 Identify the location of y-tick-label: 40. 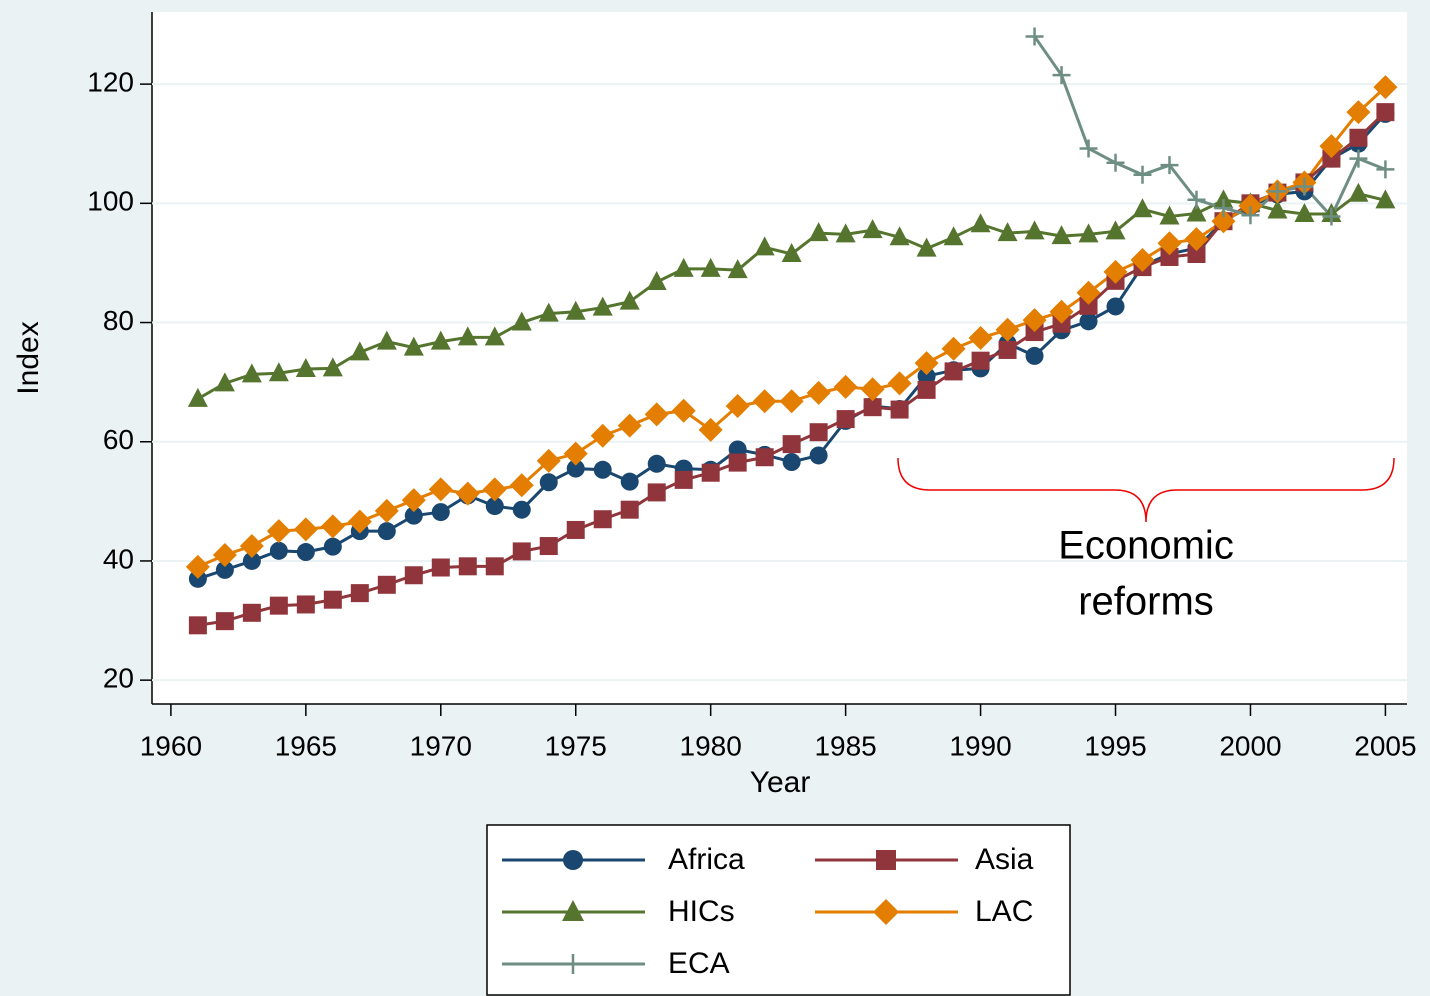
(118, 558).